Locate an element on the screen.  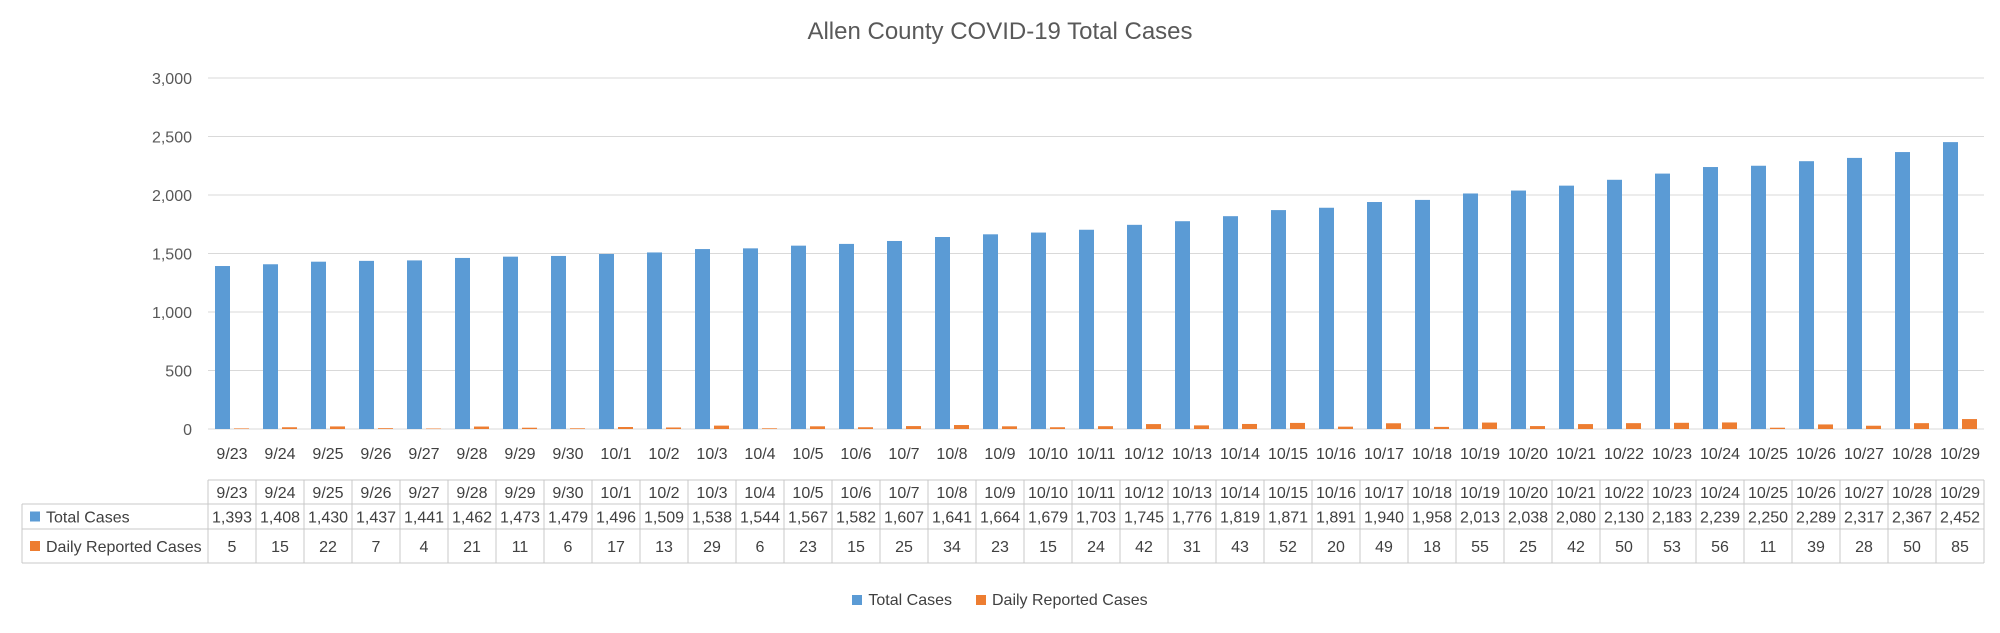
table-value-cell: 1,871 is located at coordinates (1288, 518).